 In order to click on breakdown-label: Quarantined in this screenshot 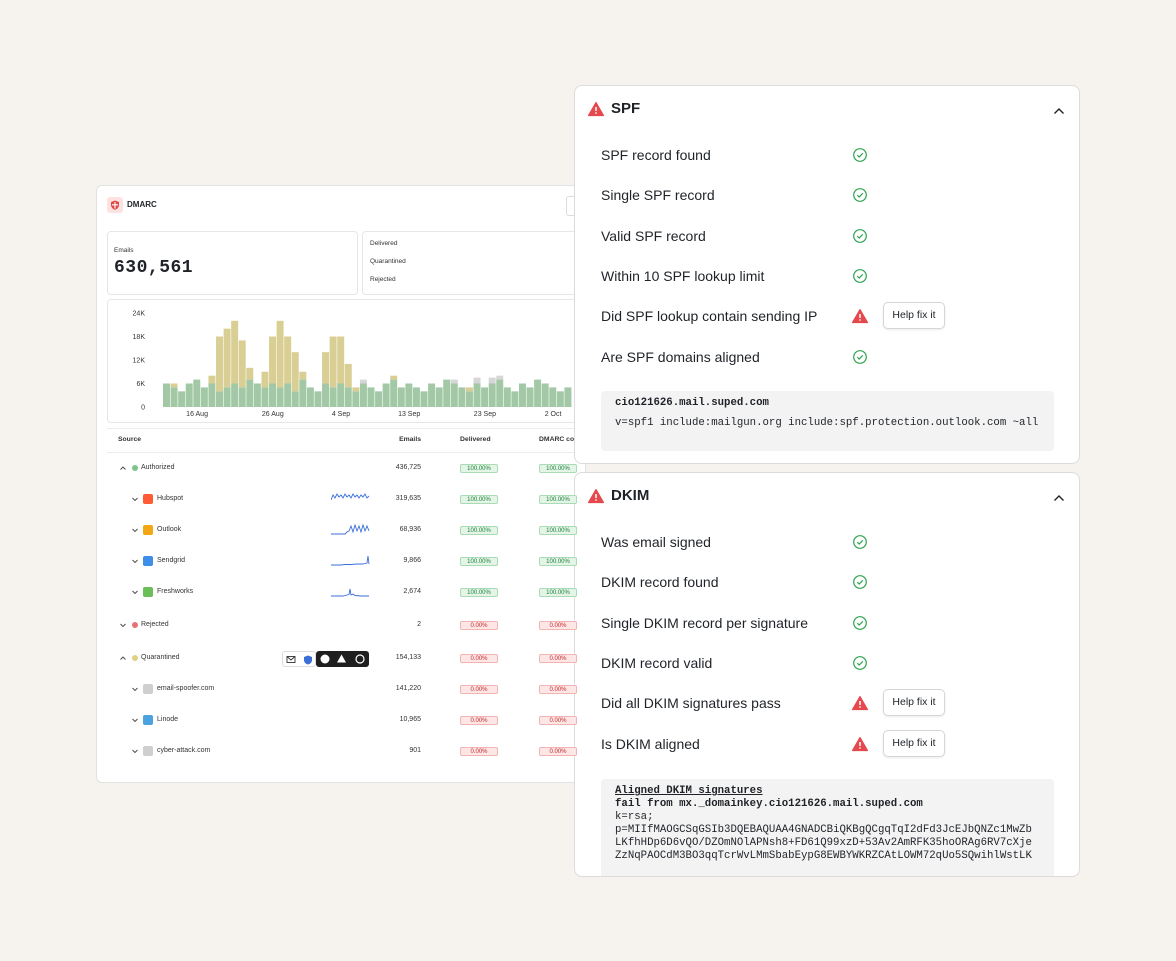, I will do `click(388, 261)`.